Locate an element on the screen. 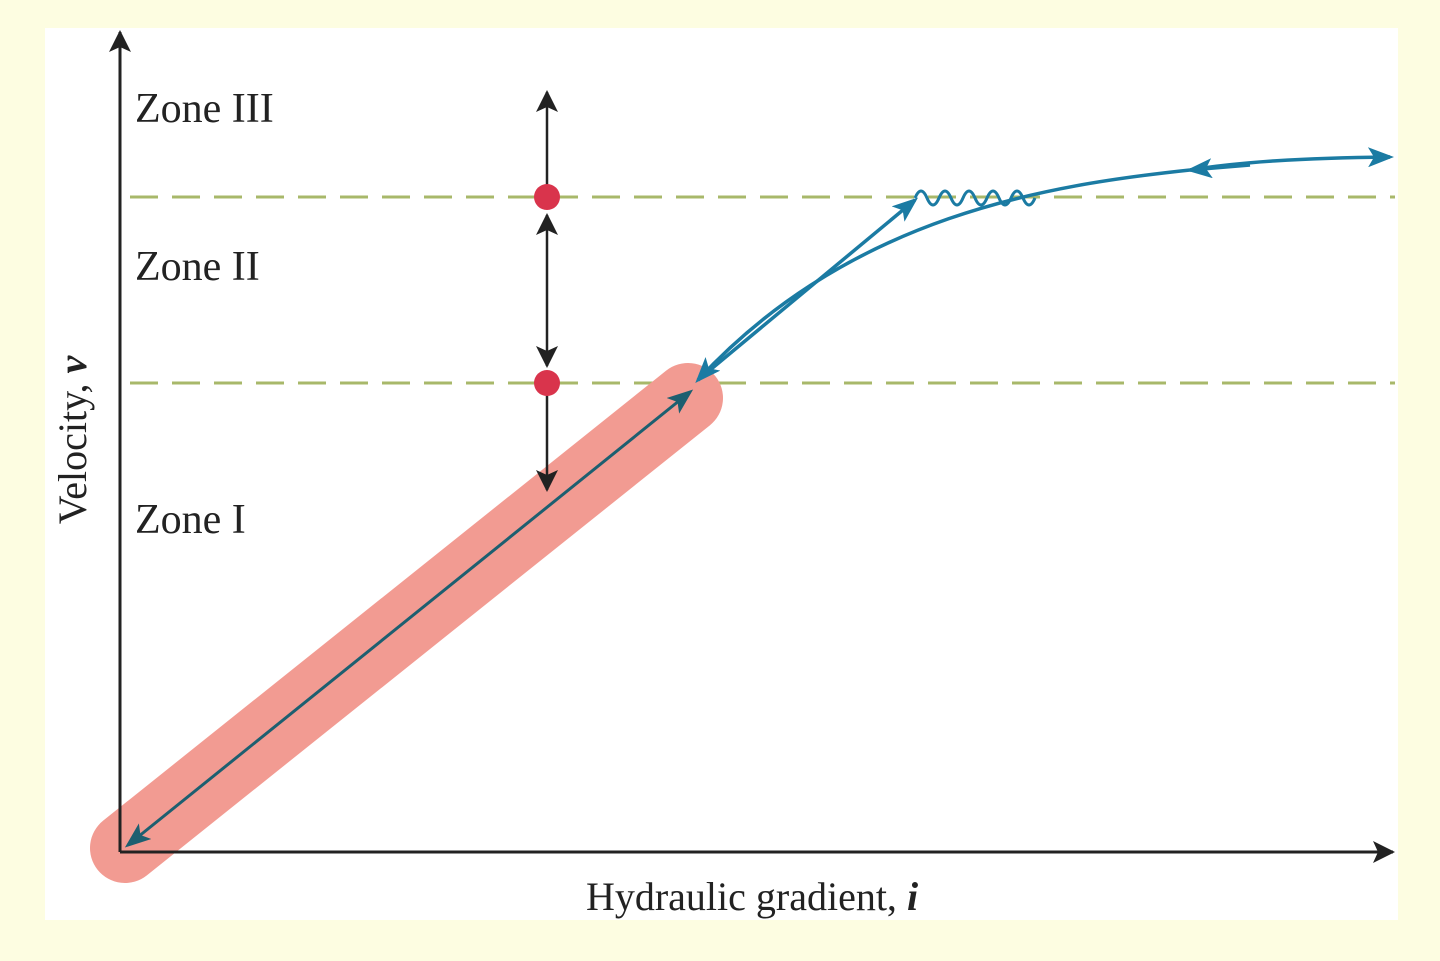 This screenshot has width=1440, height=961. flow-arrow is located at coordinates (1218, 168).